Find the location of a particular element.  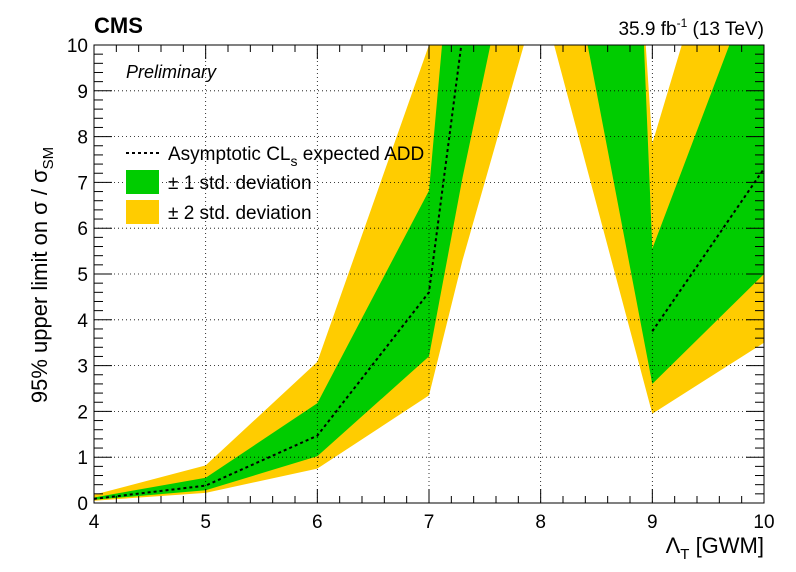

legend-label-rest: expected ADD is located at coordinates (360, 154).